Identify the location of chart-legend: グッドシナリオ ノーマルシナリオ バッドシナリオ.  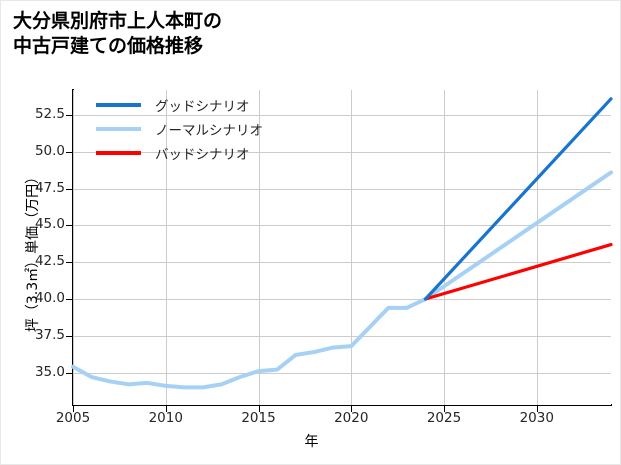
(203, 129).